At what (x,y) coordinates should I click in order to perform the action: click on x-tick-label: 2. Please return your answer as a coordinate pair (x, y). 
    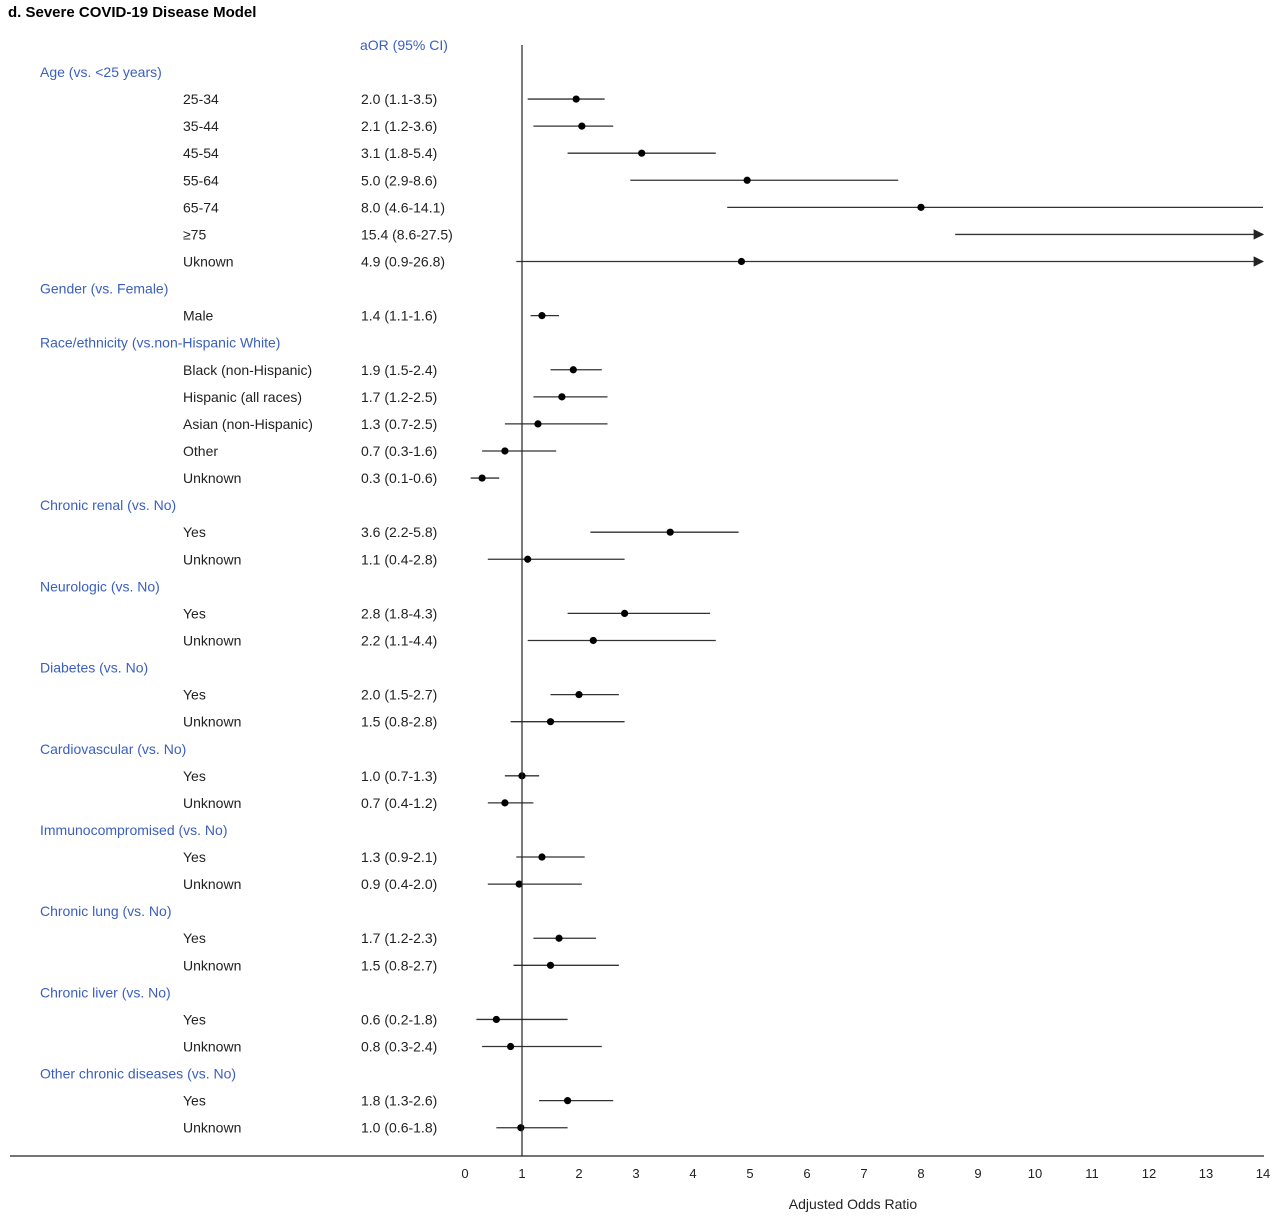
    Looking at the image, I should click on (578, 1173).